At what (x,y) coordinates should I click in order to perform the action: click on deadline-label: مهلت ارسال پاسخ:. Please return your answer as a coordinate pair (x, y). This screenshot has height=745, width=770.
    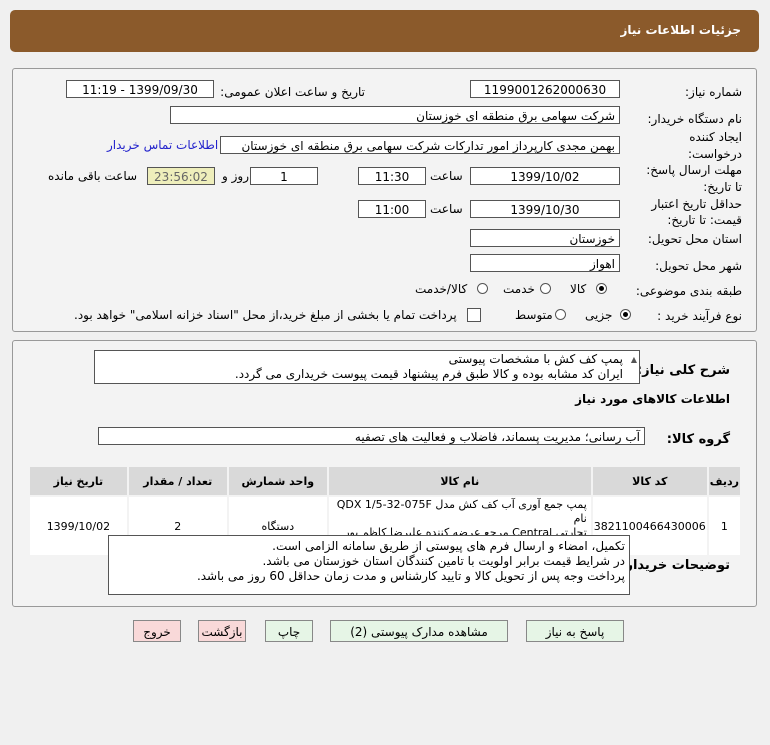
    Looking at the image, I should click on (694, 170).